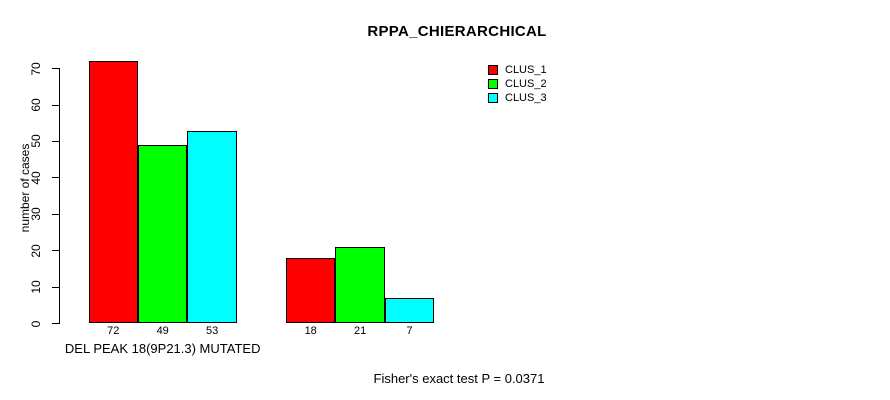  I want to click on bar-value-label: 7, so click(409, 331).